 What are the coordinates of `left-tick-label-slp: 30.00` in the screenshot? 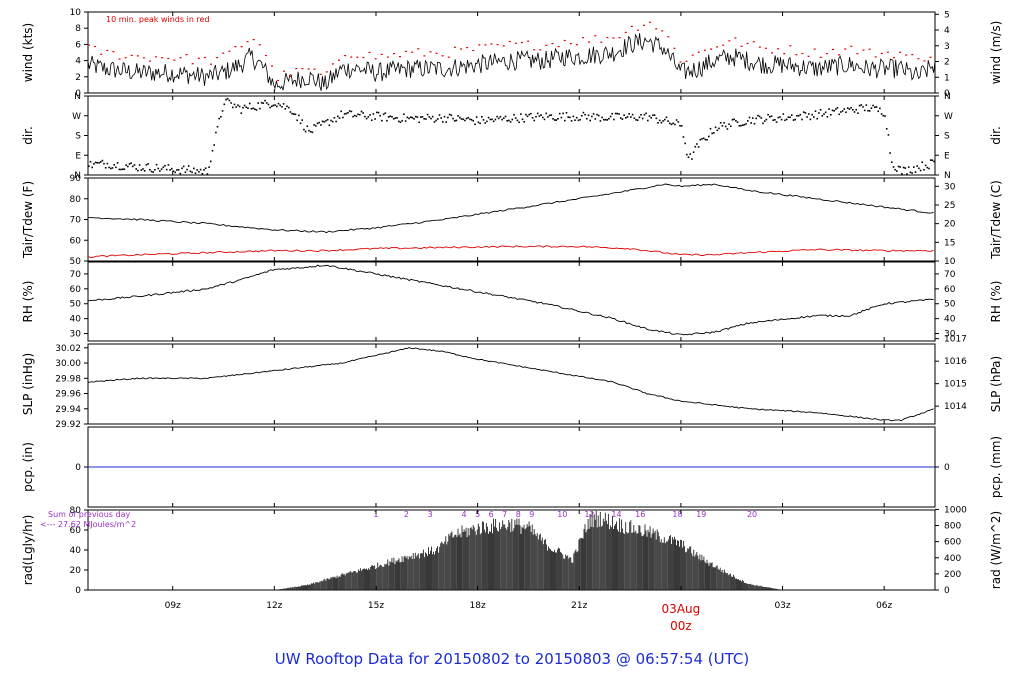 It's located at (68, 364).